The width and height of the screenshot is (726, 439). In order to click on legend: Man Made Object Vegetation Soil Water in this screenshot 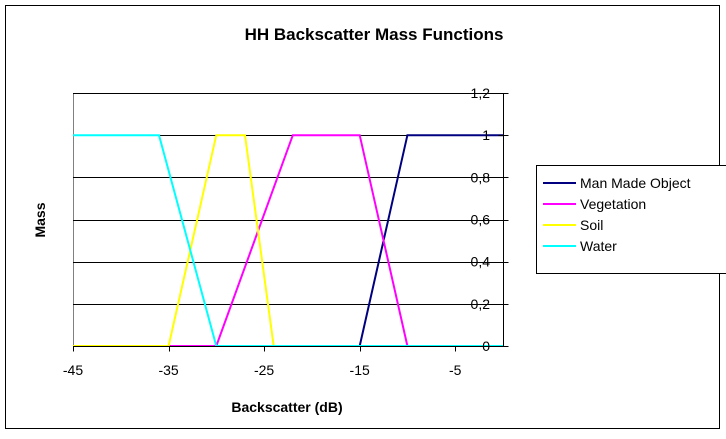, I will do `click(631, 220)`.